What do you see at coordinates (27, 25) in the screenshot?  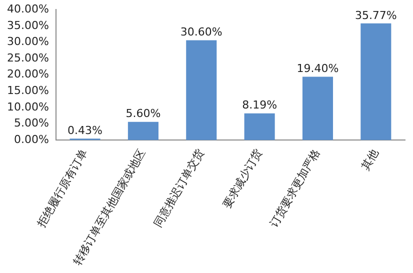 I see `y-tick-label: 35.00%` at bounding box center [27, 25].